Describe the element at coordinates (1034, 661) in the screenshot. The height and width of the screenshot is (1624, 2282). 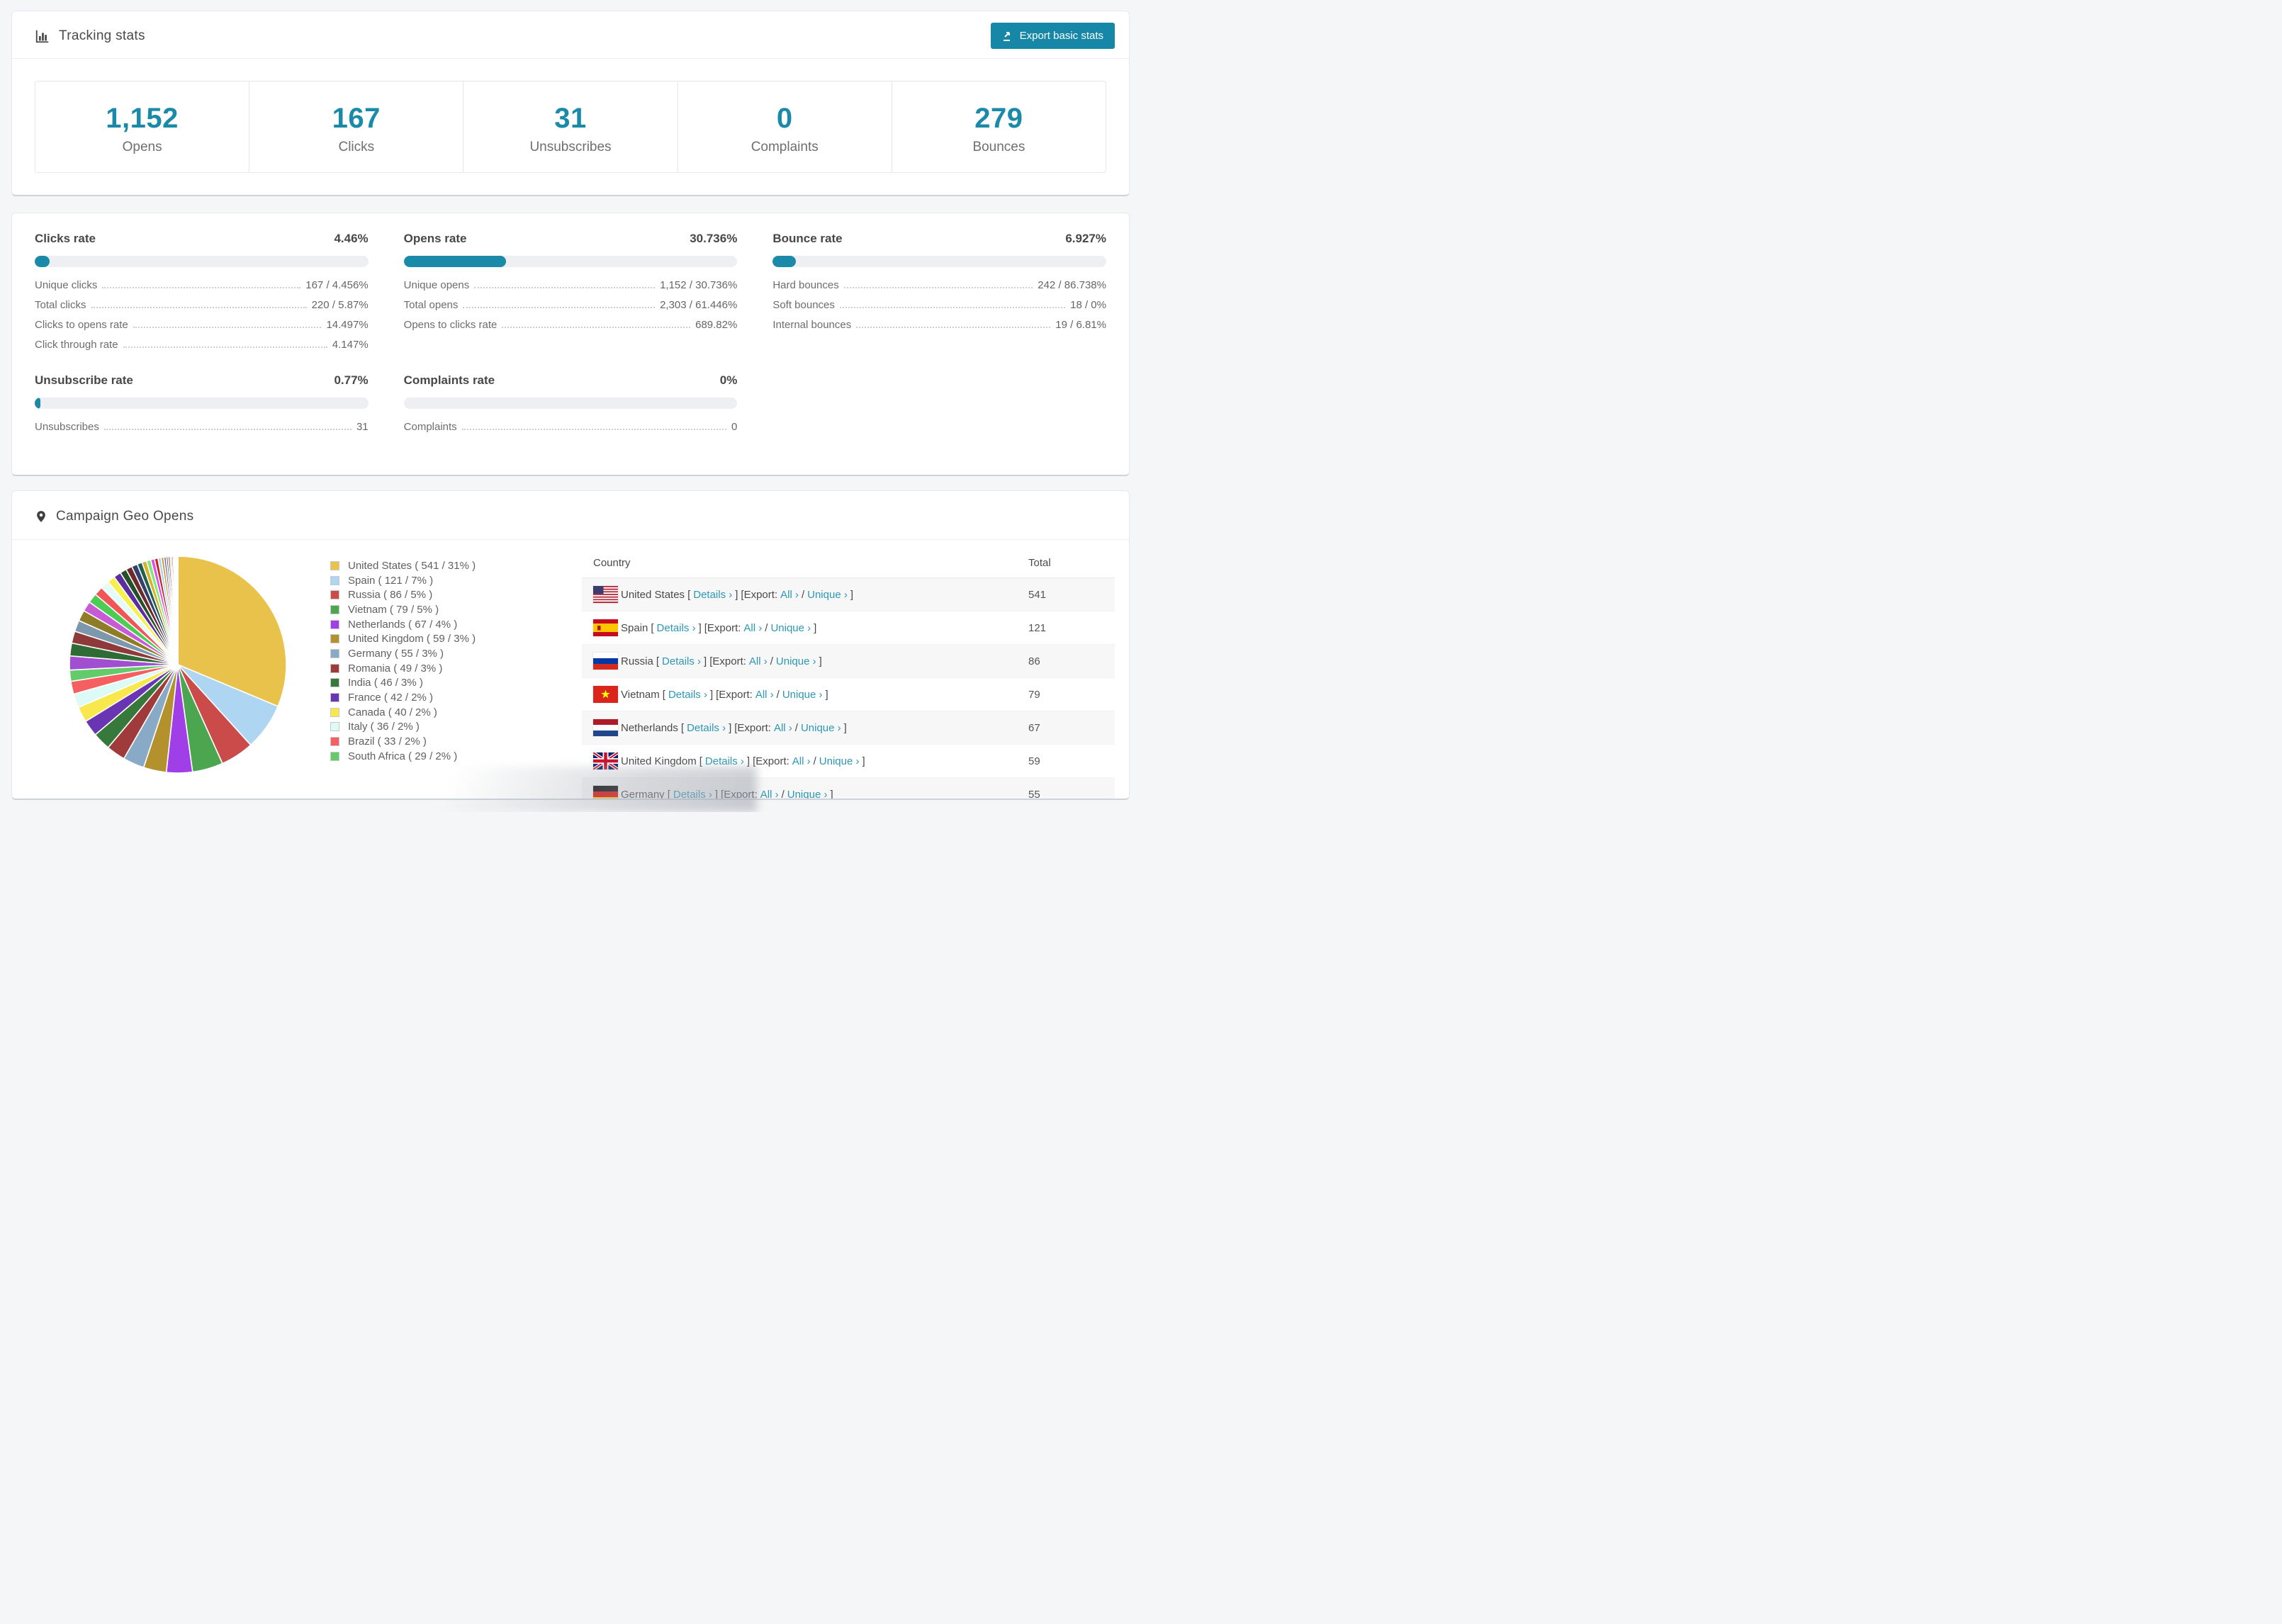
I see `geo-total-value: 86` at that location.